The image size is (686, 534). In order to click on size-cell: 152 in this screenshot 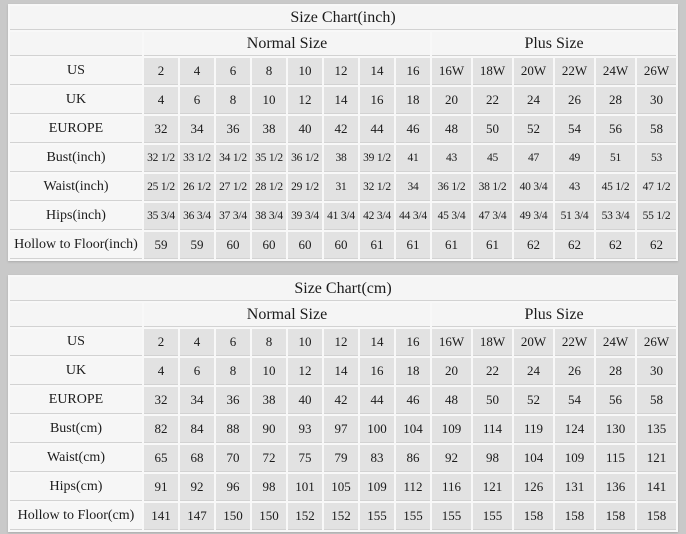, I will do `click(305, 516)`.